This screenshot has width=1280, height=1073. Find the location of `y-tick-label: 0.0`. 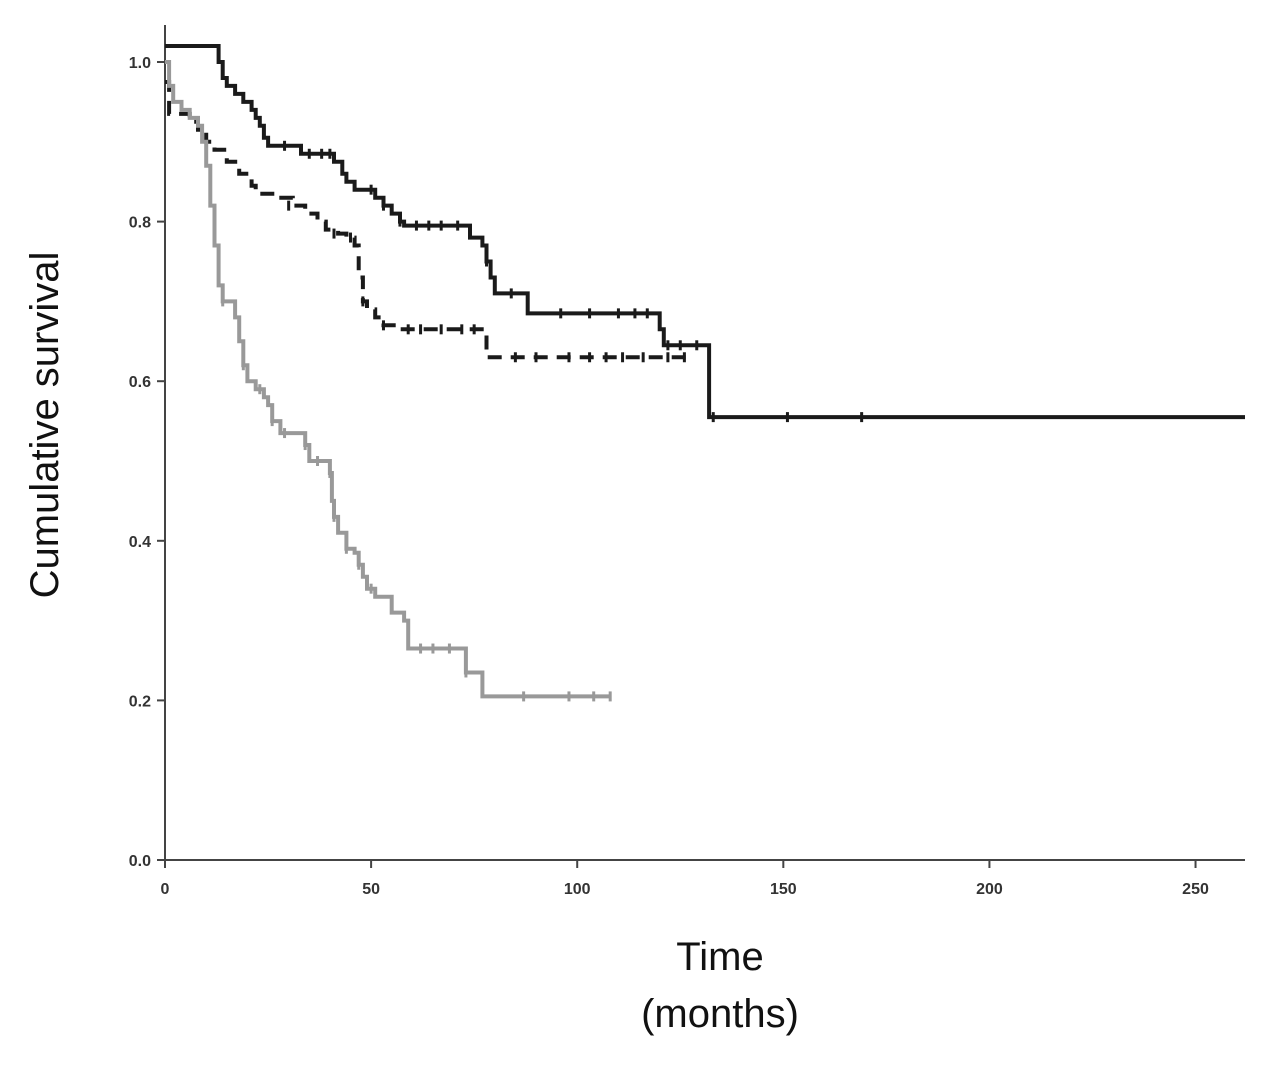

y-tick-label: 0.0 is located at coordinates (140, 861).